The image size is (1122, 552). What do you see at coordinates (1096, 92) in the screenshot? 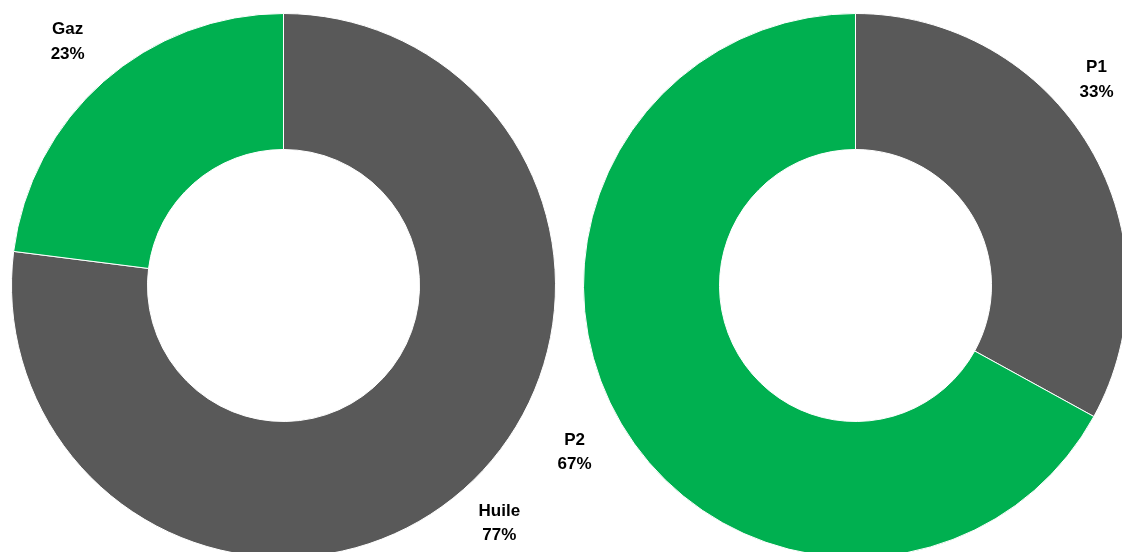
I see `data-label: 33%` at bounding box center [1096, 92].